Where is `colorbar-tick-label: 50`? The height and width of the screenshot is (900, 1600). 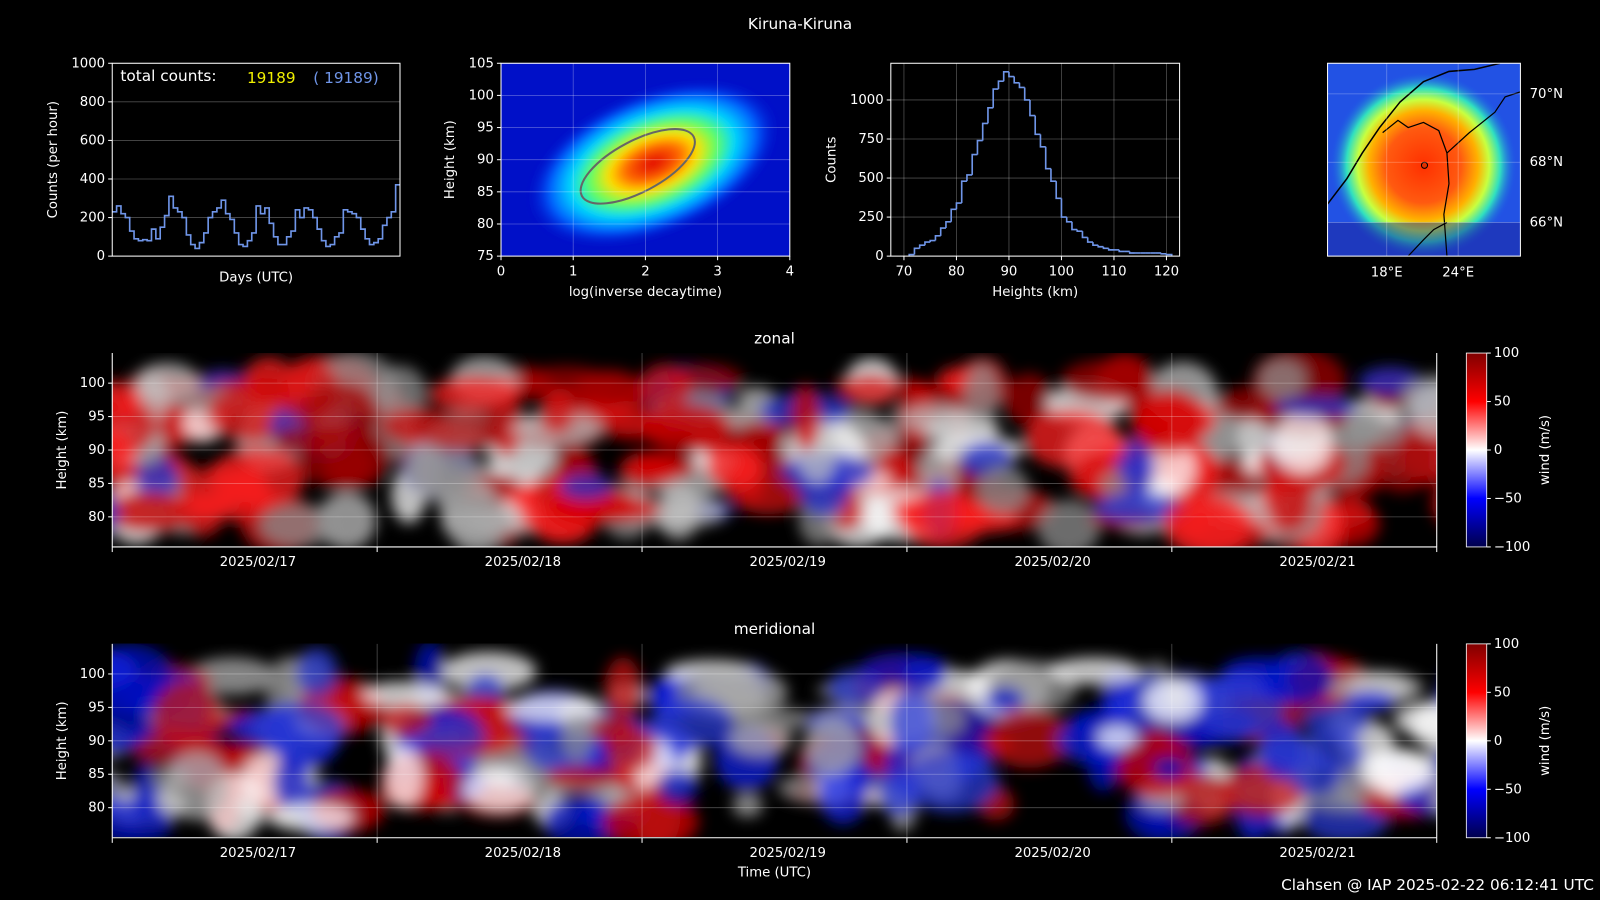
colorbar-tick-label: 50 is located at coordinates (1502, 402).